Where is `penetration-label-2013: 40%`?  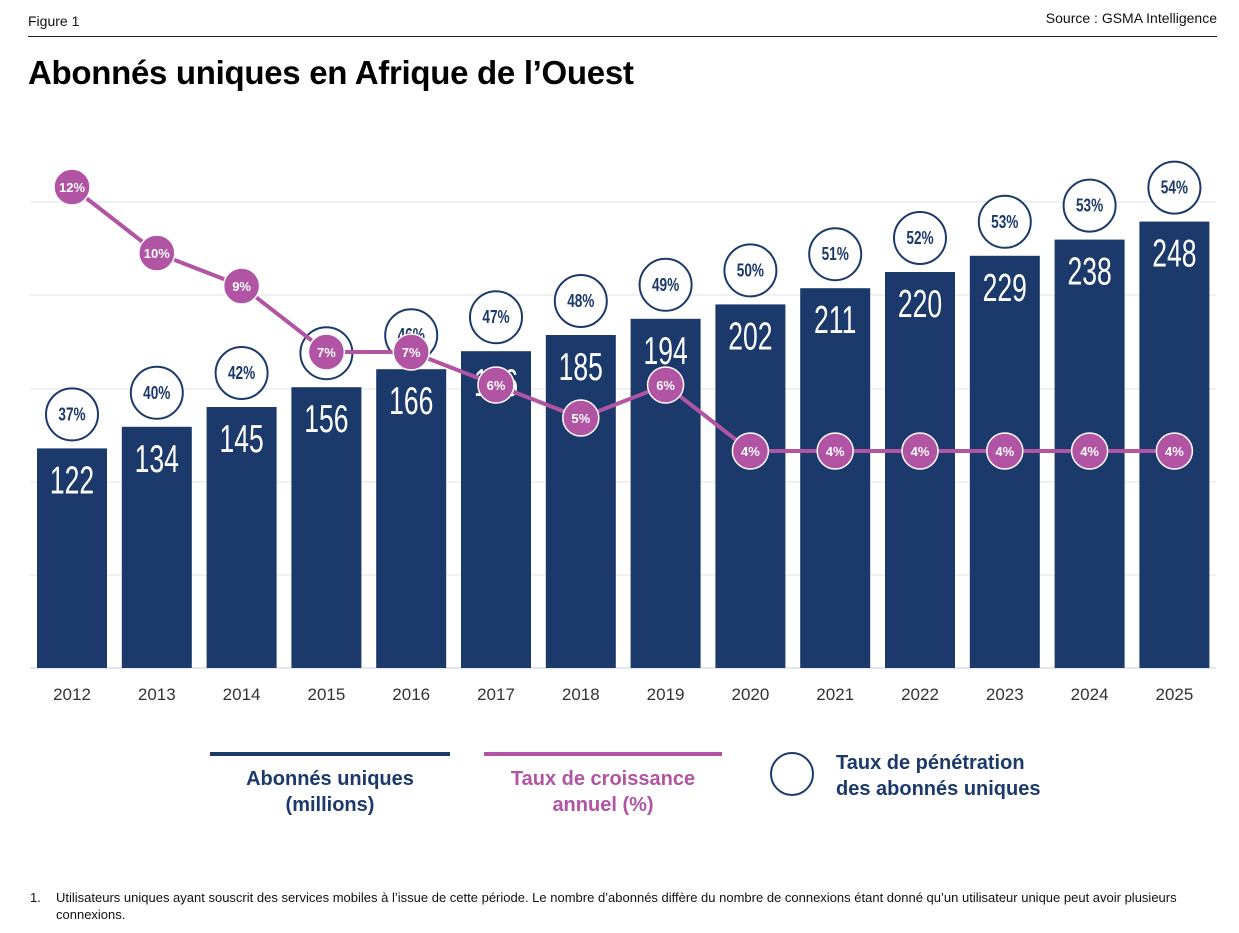
penetration-label-2013: 40% is located at coordinates (157, 393).